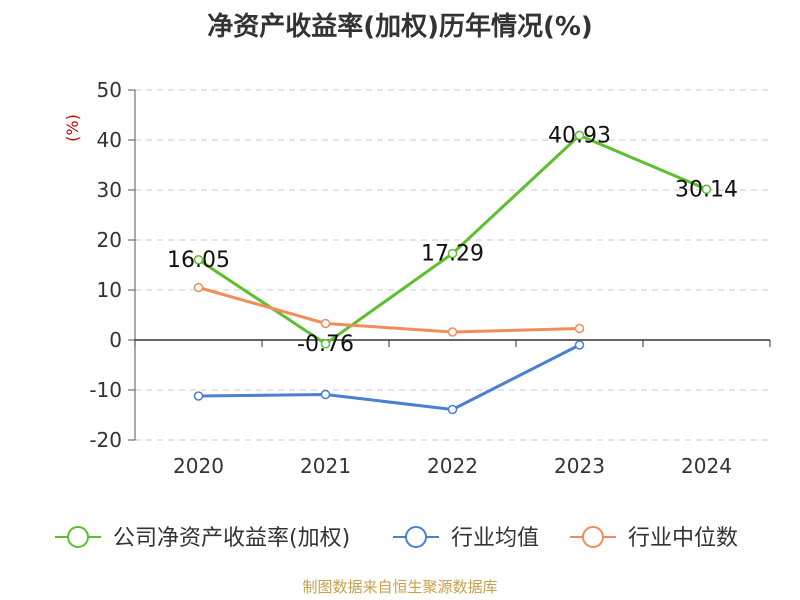  I want to click on x-tick-label: 2023, so click(579, 466).